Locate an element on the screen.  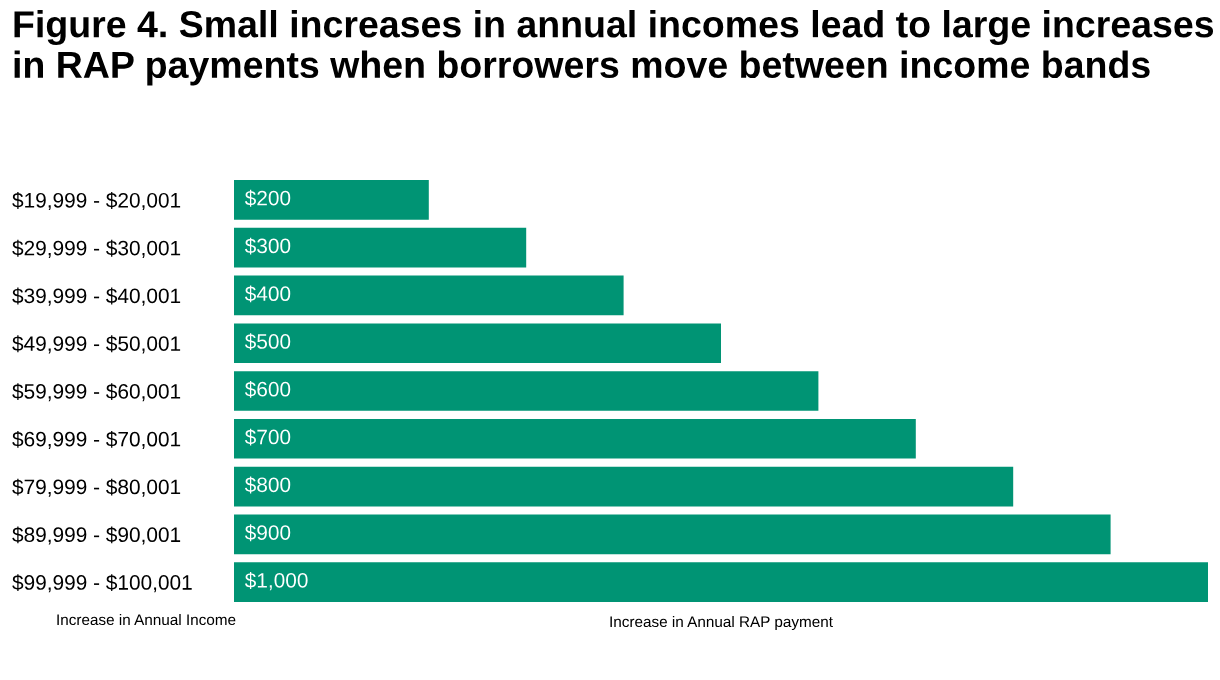
y-tick-label: $89,999 - $90,001 is located at coordinates (96, 535).